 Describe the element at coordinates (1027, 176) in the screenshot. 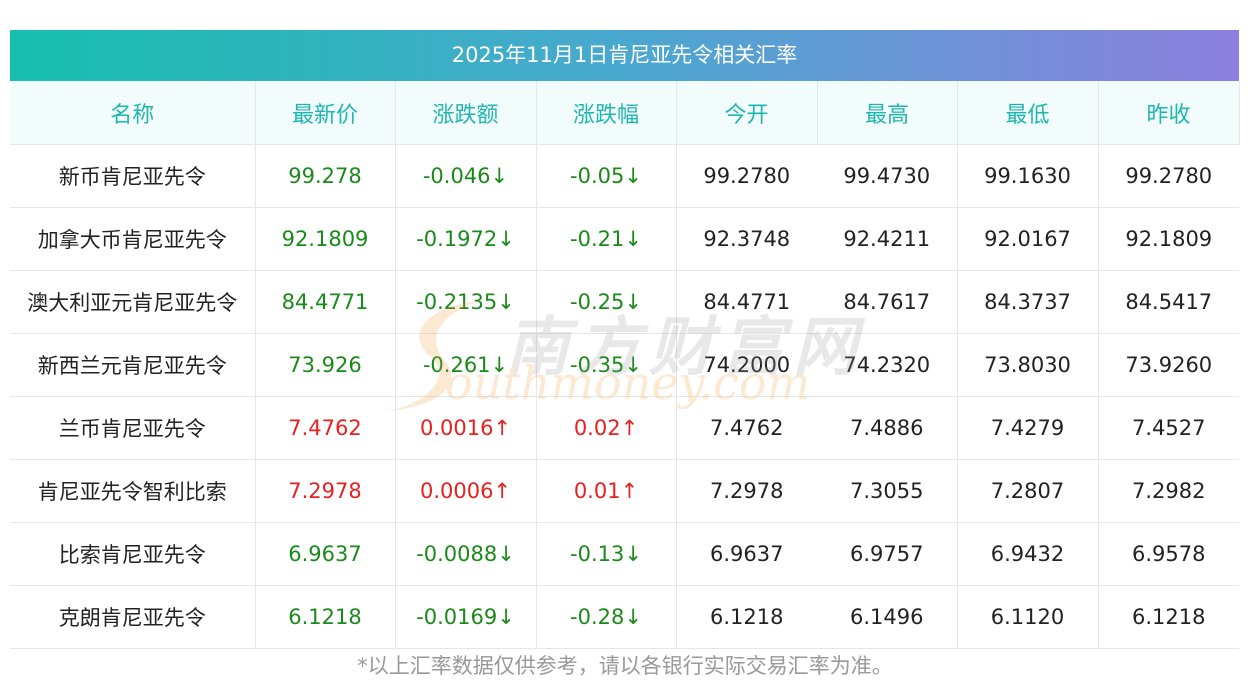

I see `cell-low: 99.1630` at that location.